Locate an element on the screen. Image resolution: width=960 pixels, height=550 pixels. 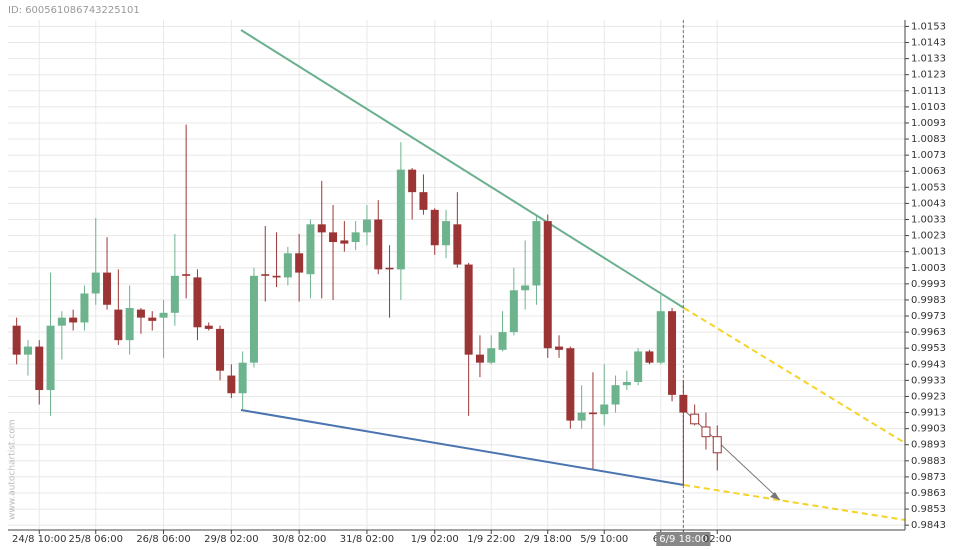
y-tick-label: 1.0133 is located at coordinates (928, 59).